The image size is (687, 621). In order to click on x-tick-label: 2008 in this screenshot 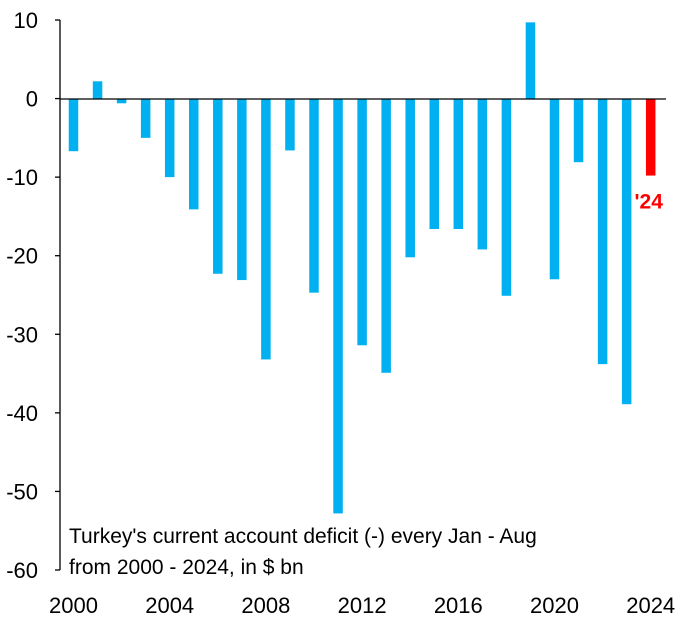, I will do `click(265, 605)`.